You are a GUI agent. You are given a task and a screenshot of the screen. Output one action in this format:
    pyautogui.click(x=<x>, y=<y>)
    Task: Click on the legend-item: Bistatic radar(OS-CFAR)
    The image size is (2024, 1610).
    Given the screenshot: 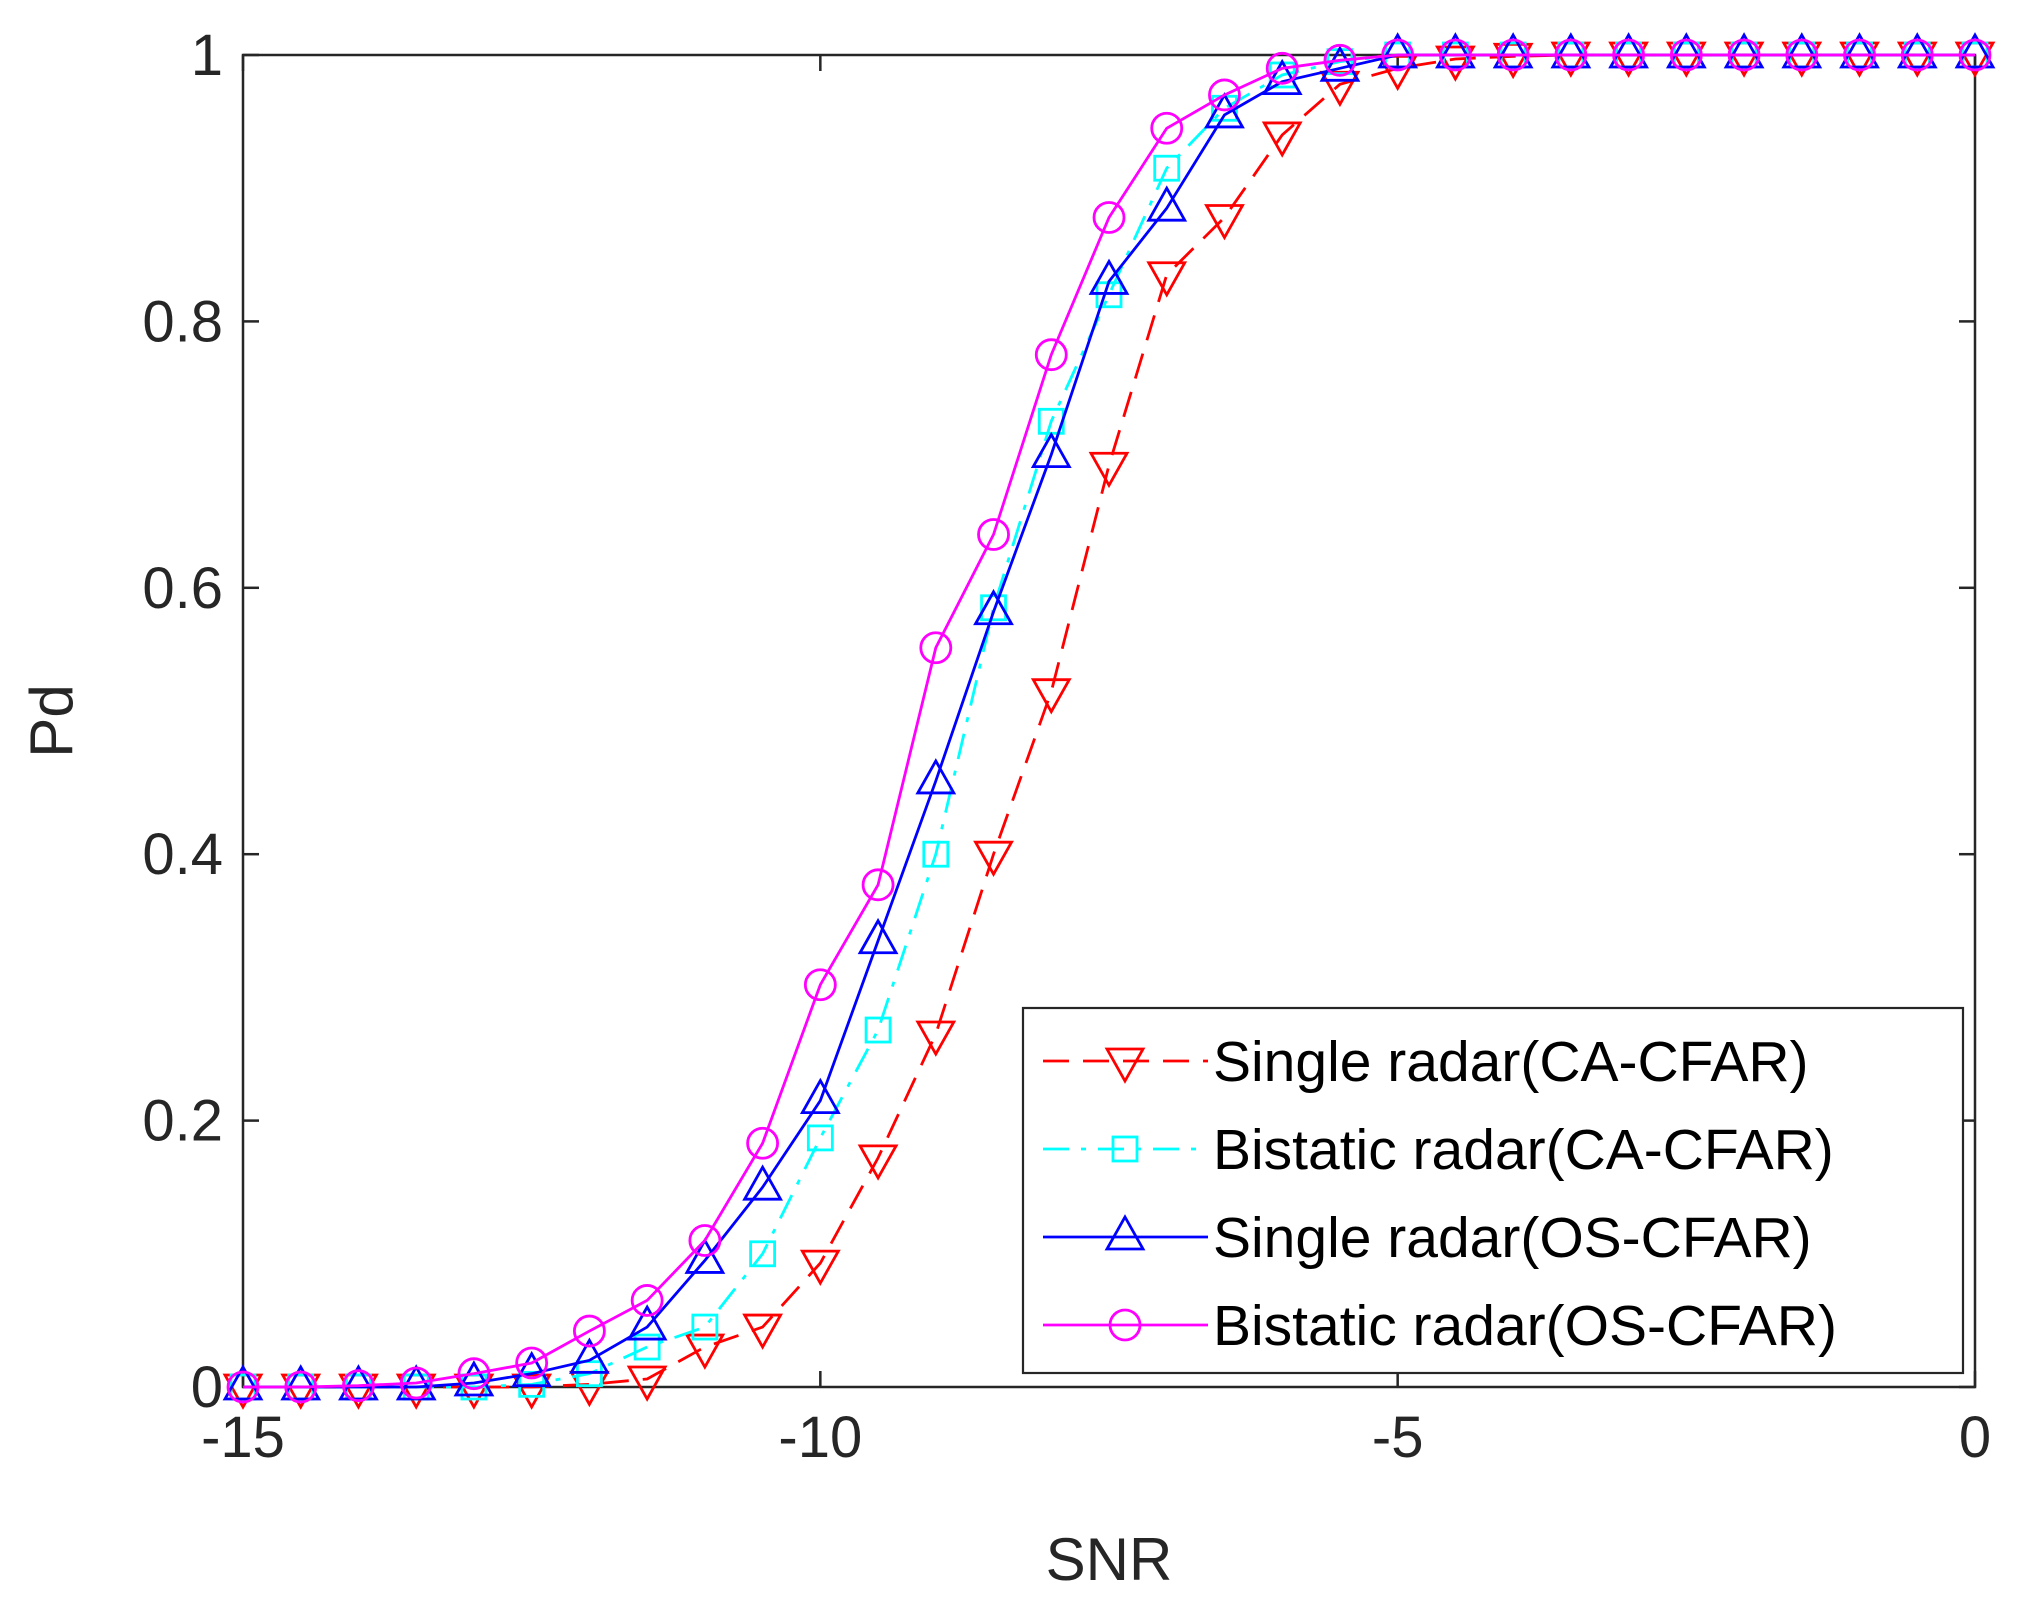 What is the action you would take?
    pyautogui.click(x=1440, y=1326)
    